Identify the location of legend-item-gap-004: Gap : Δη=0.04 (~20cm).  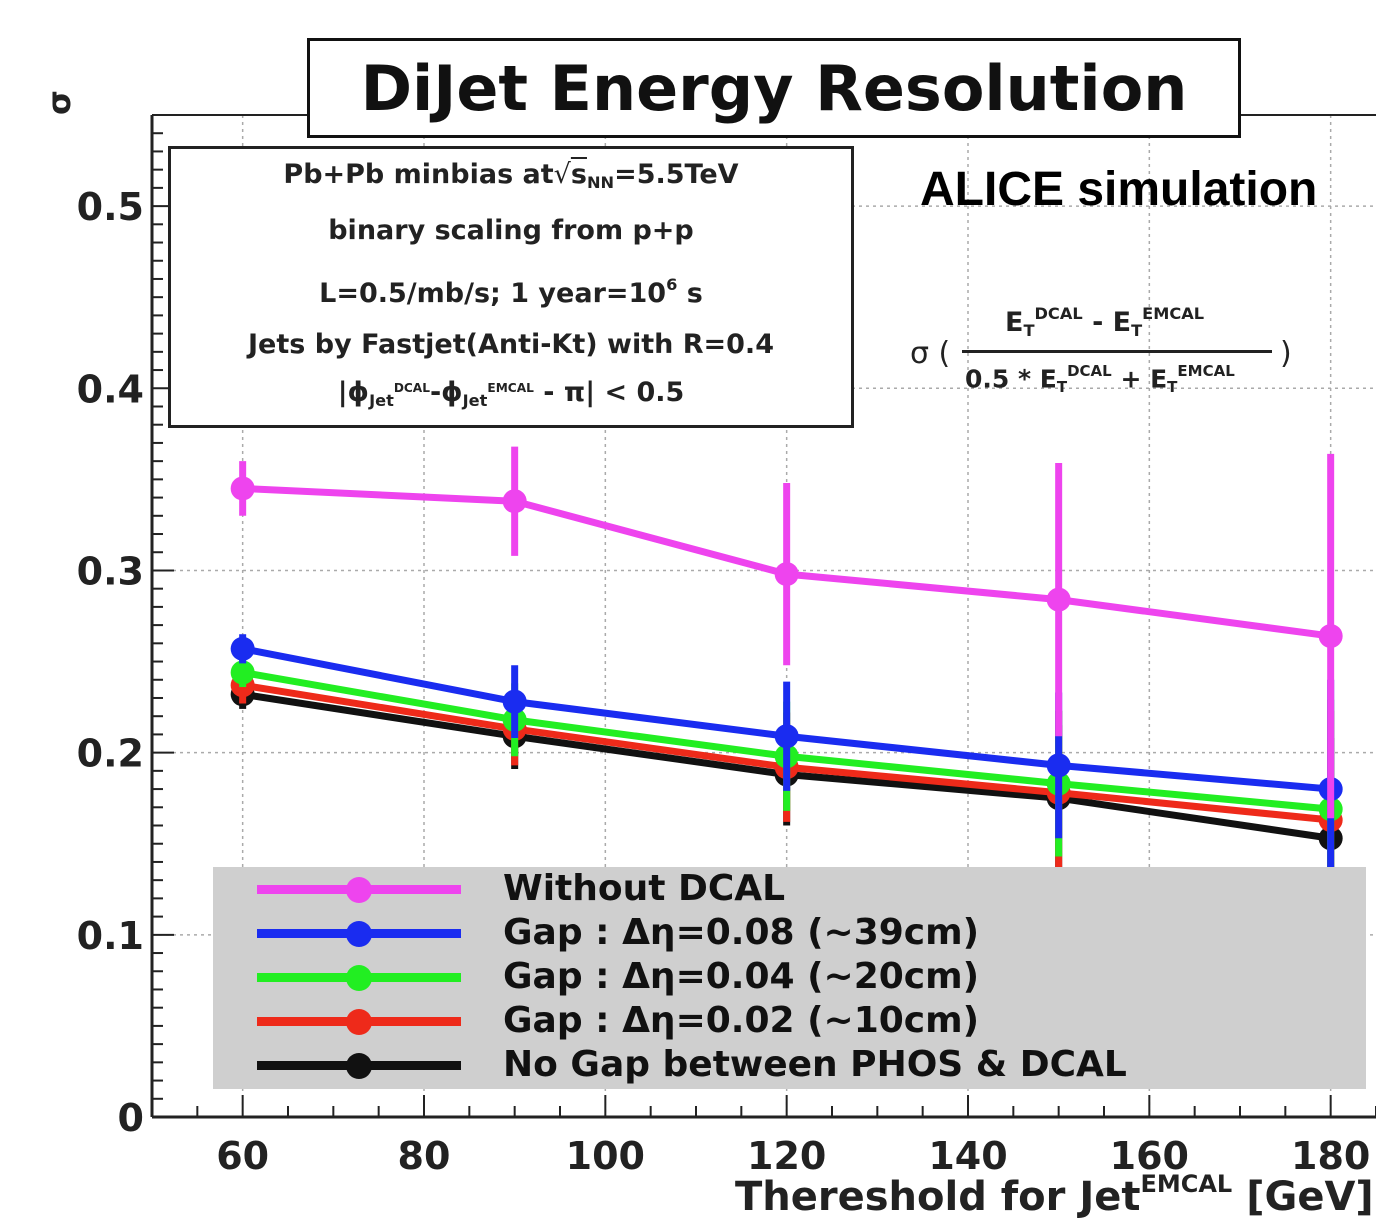
(789, 977).